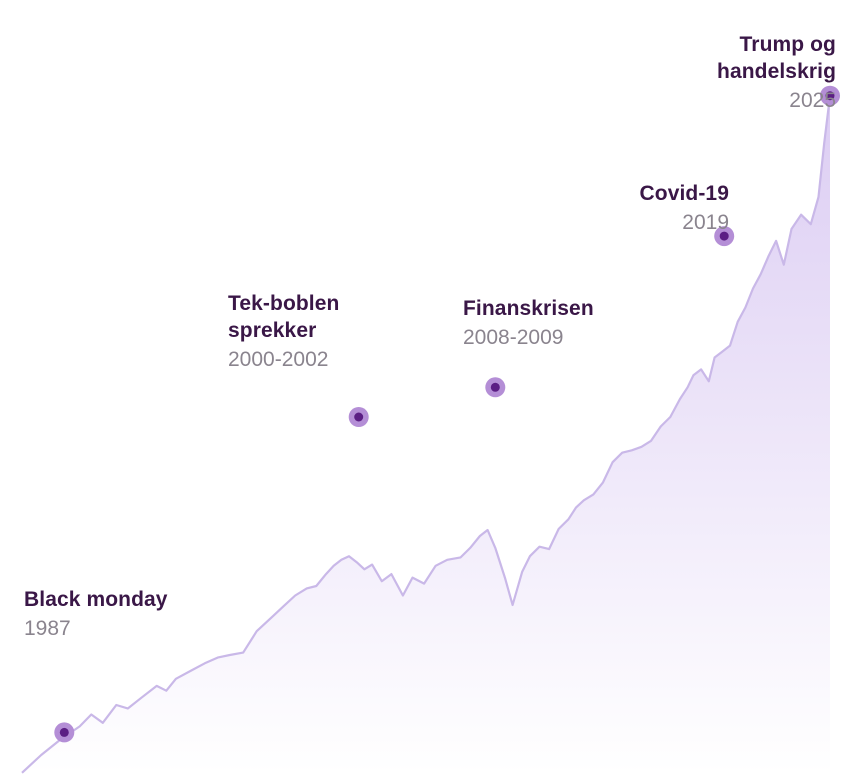 The width and height of the screenshot is (850, 779). I want to click on annotation-title: Covid-19, so click(684, 193).